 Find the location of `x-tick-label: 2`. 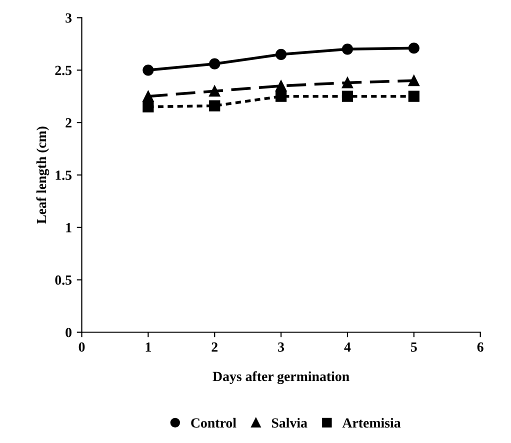

x-tick-label: 2 is located at coordinates (215, 347).